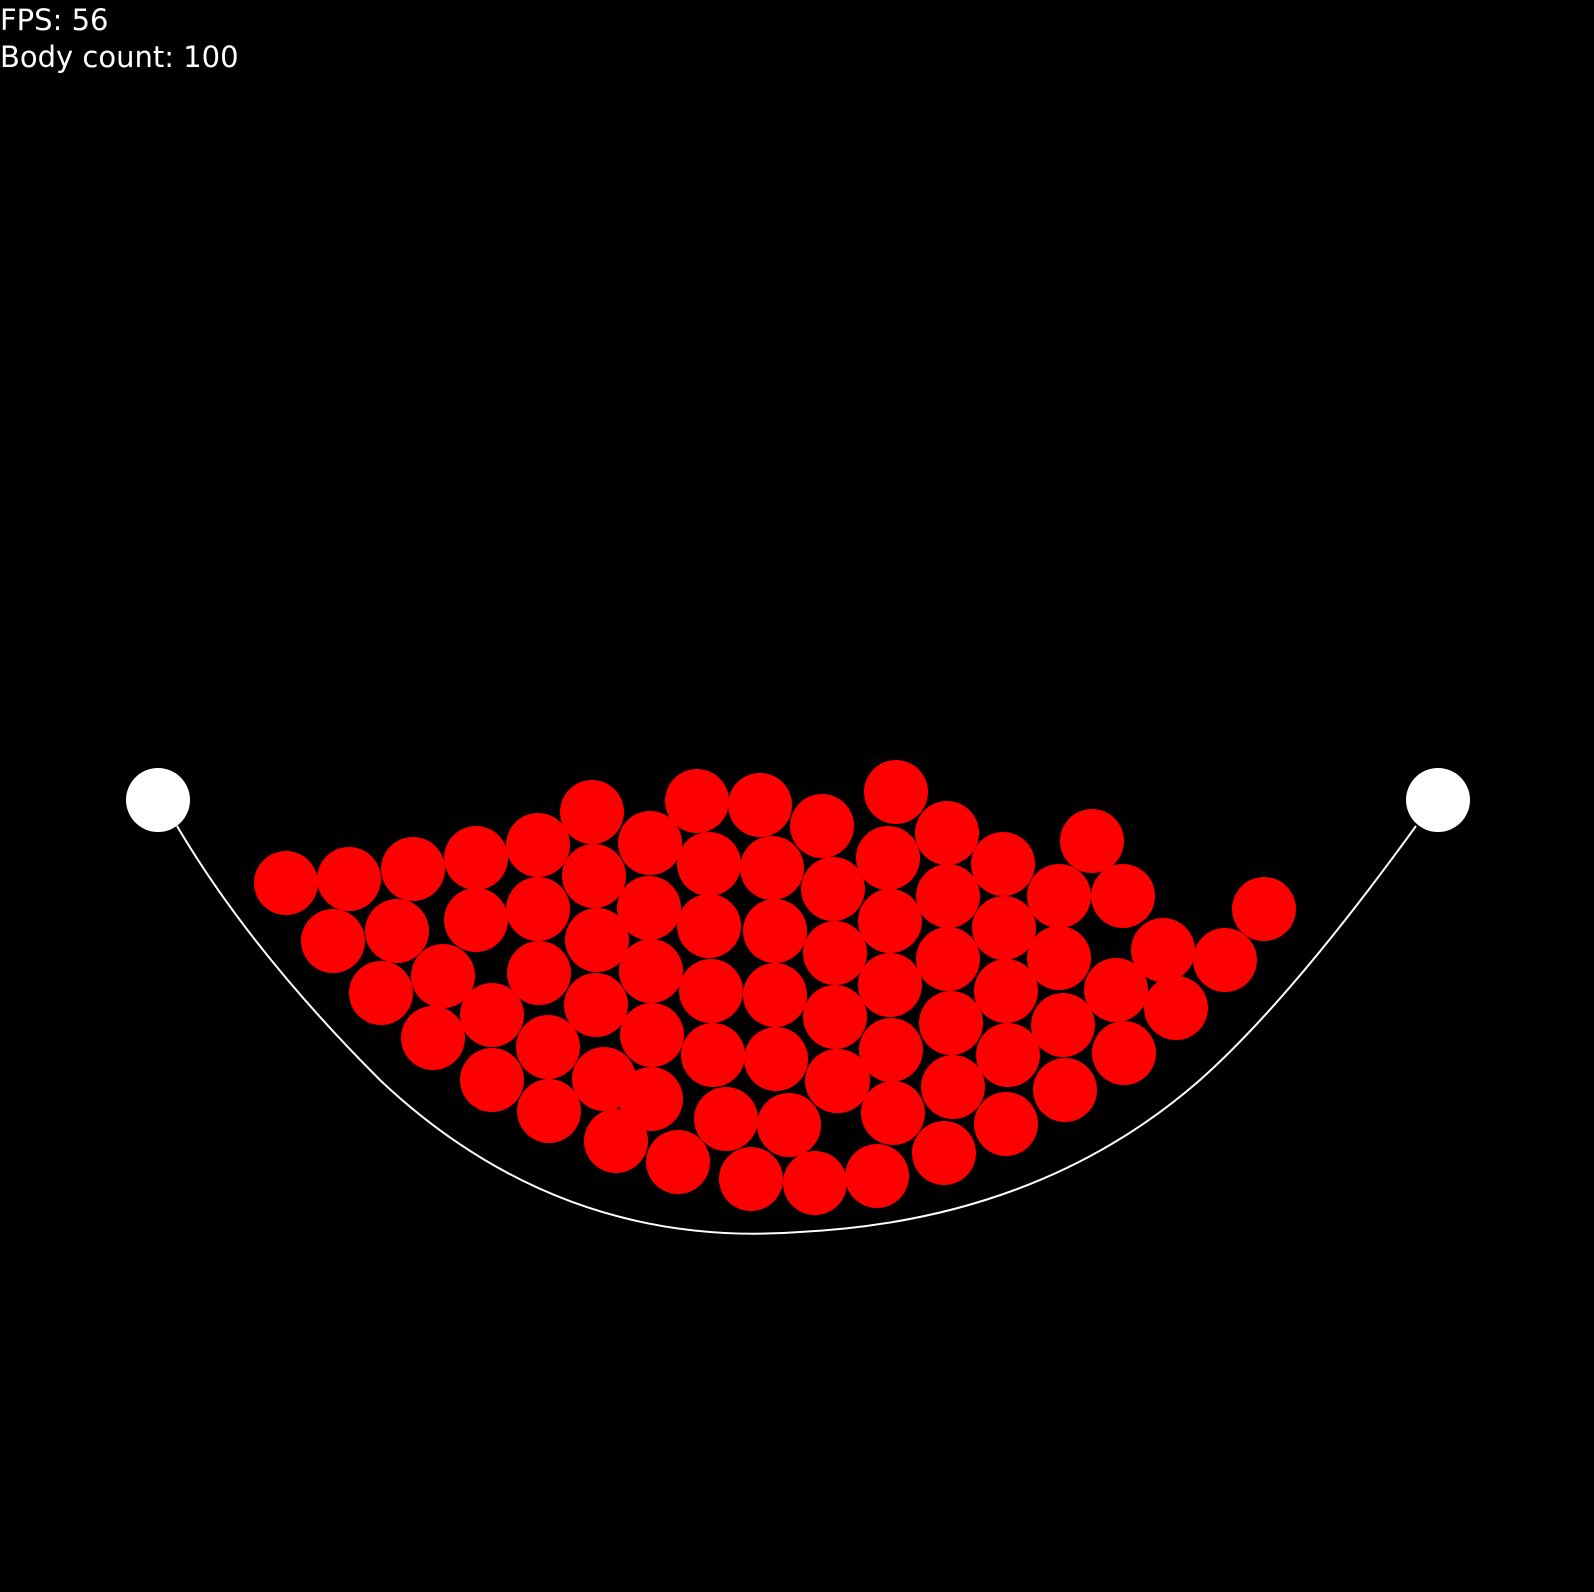  What do you see at coordinates (158, 800) in the screenshot?
I see `left-anchor-pin` at bounding box center [158, 800].